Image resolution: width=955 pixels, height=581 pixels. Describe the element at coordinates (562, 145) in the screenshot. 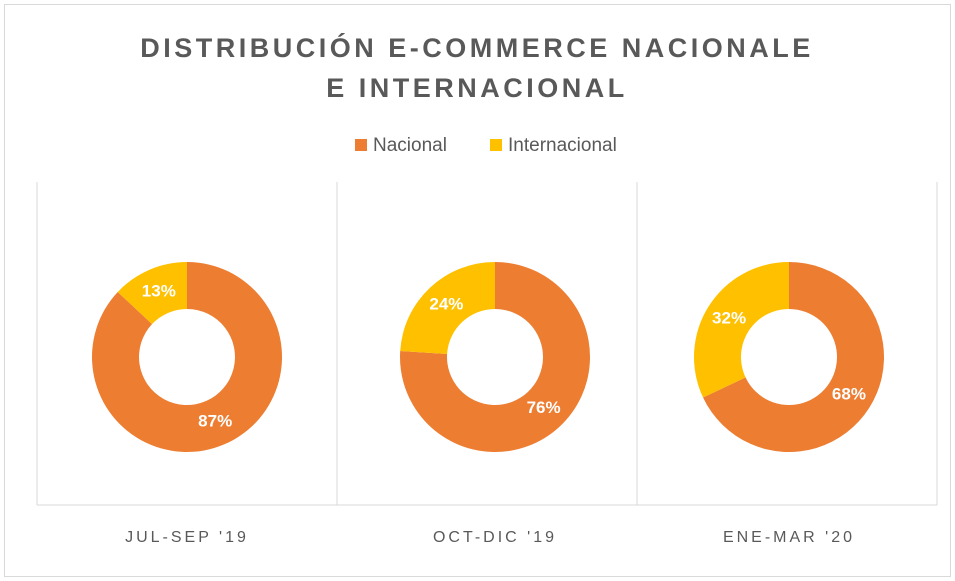

I see `legend-label: Internacional` at that location.